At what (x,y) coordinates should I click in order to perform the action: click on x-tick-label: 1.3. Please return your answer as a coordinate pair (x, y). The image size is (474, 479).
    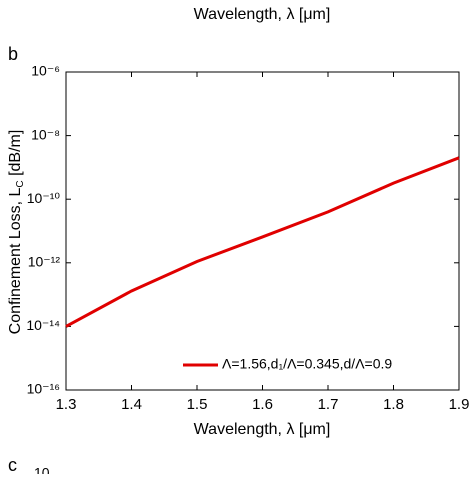
    Looking at the image, I should click on (66, 404).